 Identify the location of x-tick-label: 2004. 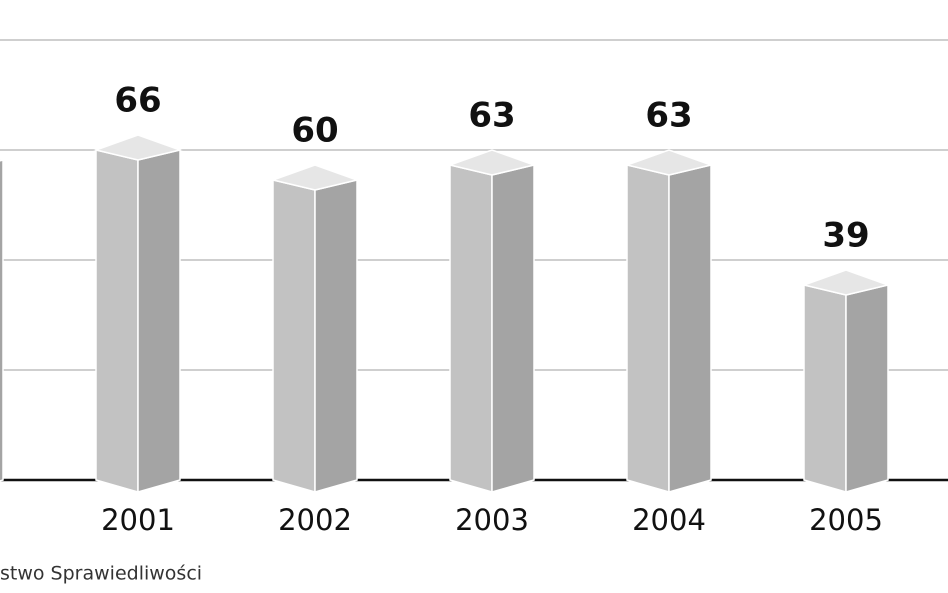
(669, 520).